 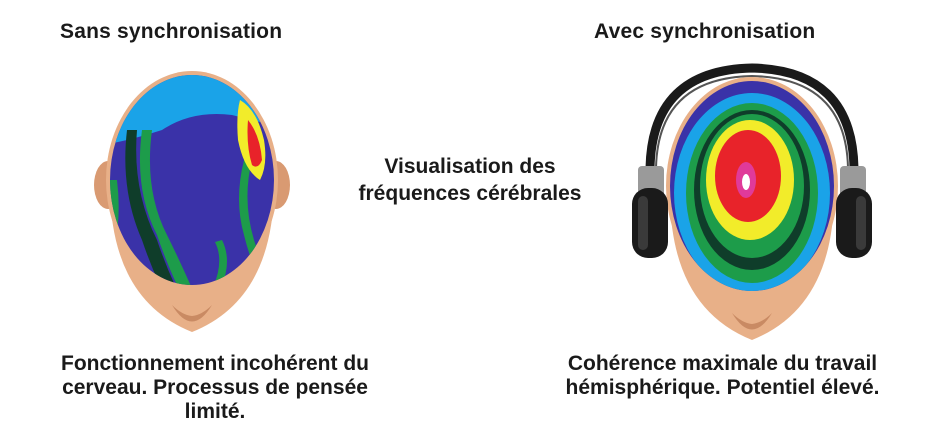 I want to click on left-caption-line-2: cerveau. Processus de pensée, so click(x=215, y=387).